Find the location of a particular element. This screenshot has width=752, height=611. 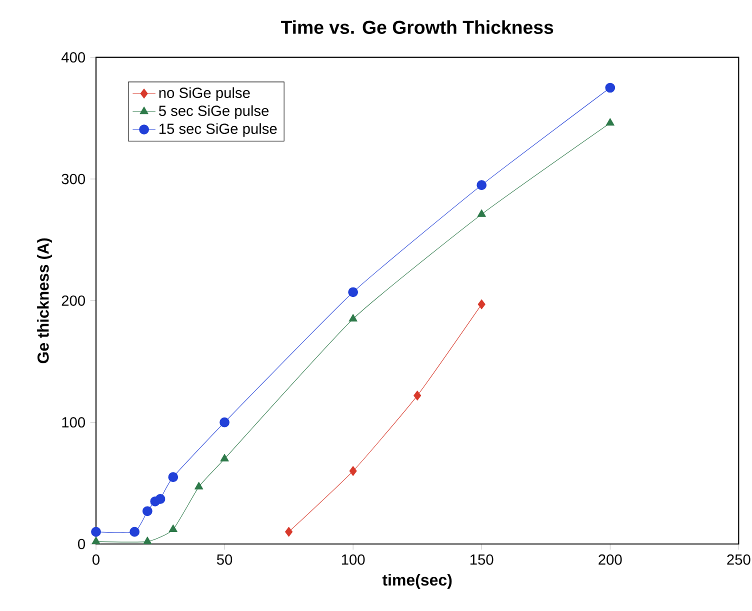

x-tick-label: 50 is located at coordinates (224, 559).